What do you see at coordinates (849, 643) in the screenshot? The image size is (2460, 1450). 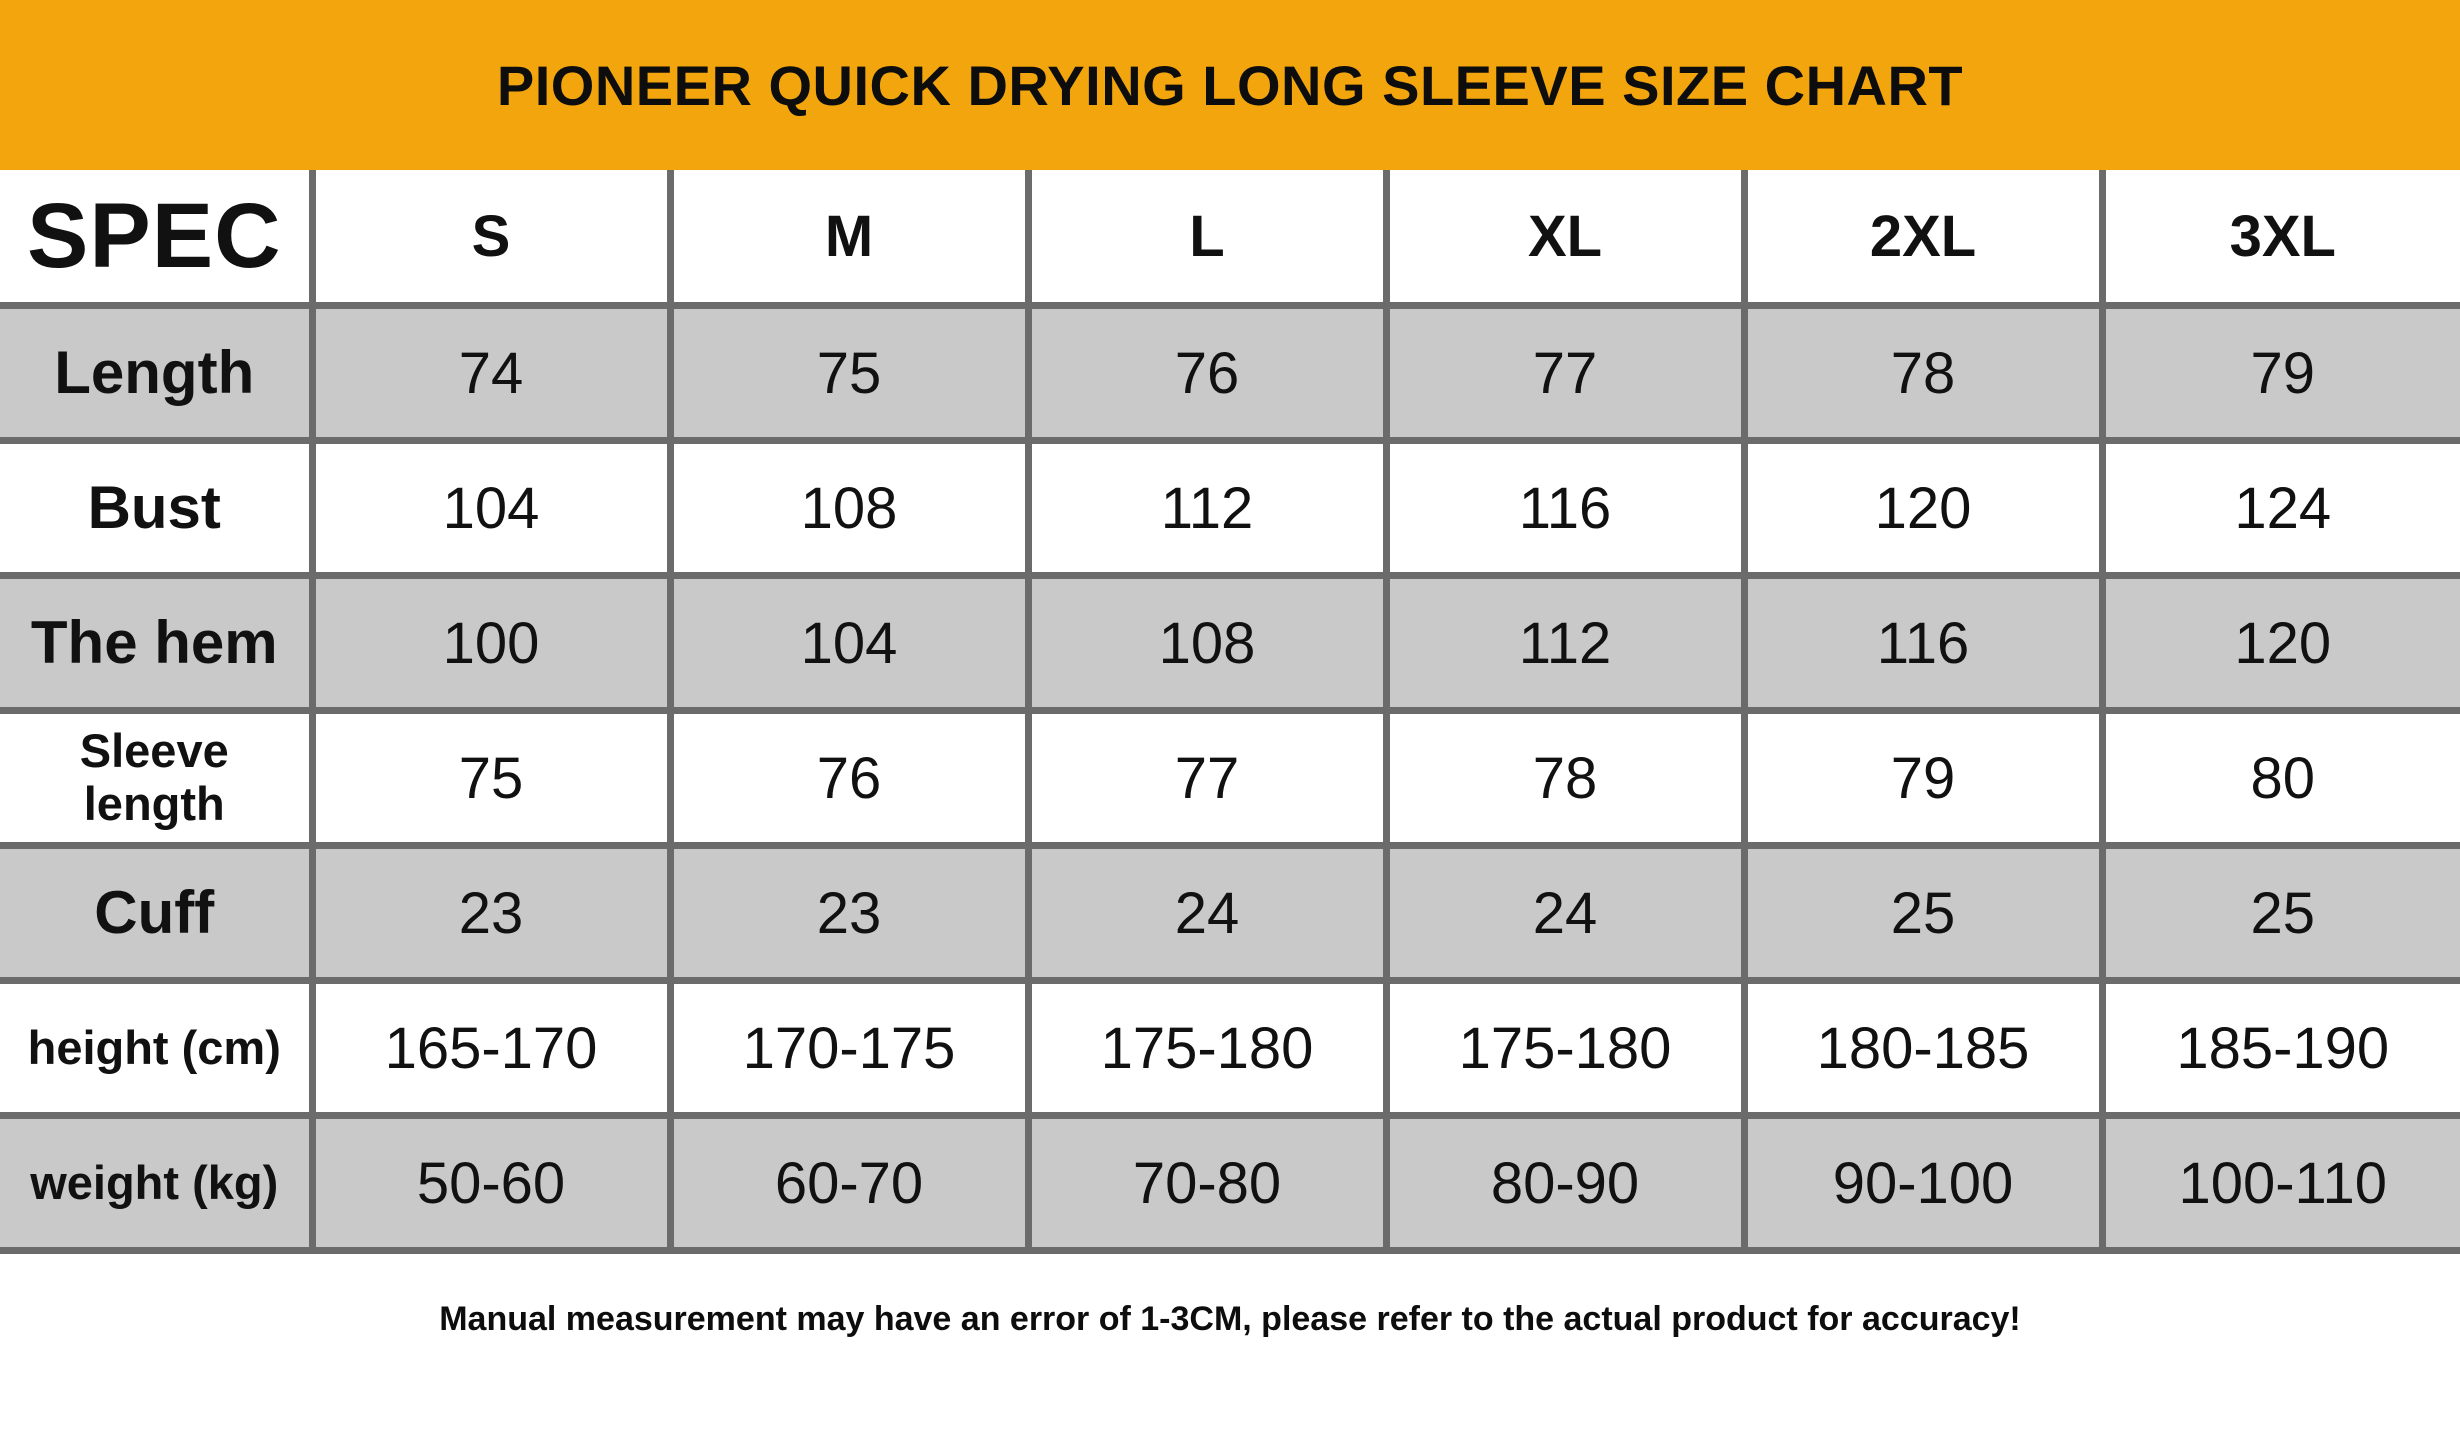 I see `cell-hem-m: 104` at bounding box center [849, 643].